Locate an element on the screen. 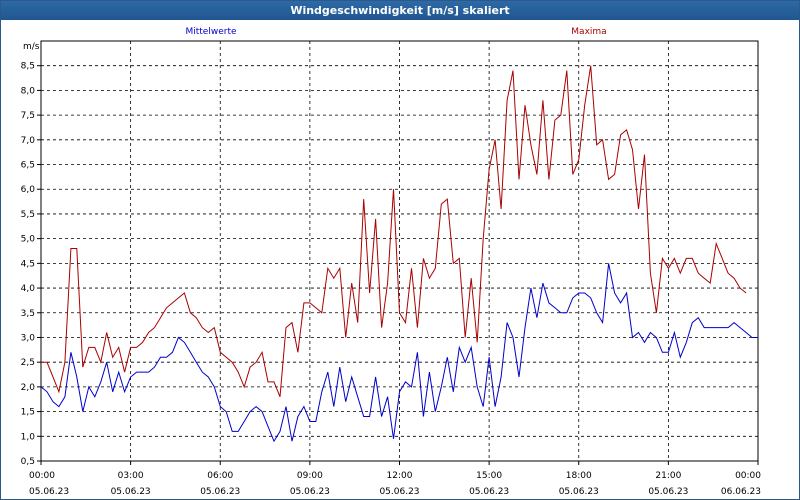  x-tick-time: 15:00 is located at coordinates (489, 476).